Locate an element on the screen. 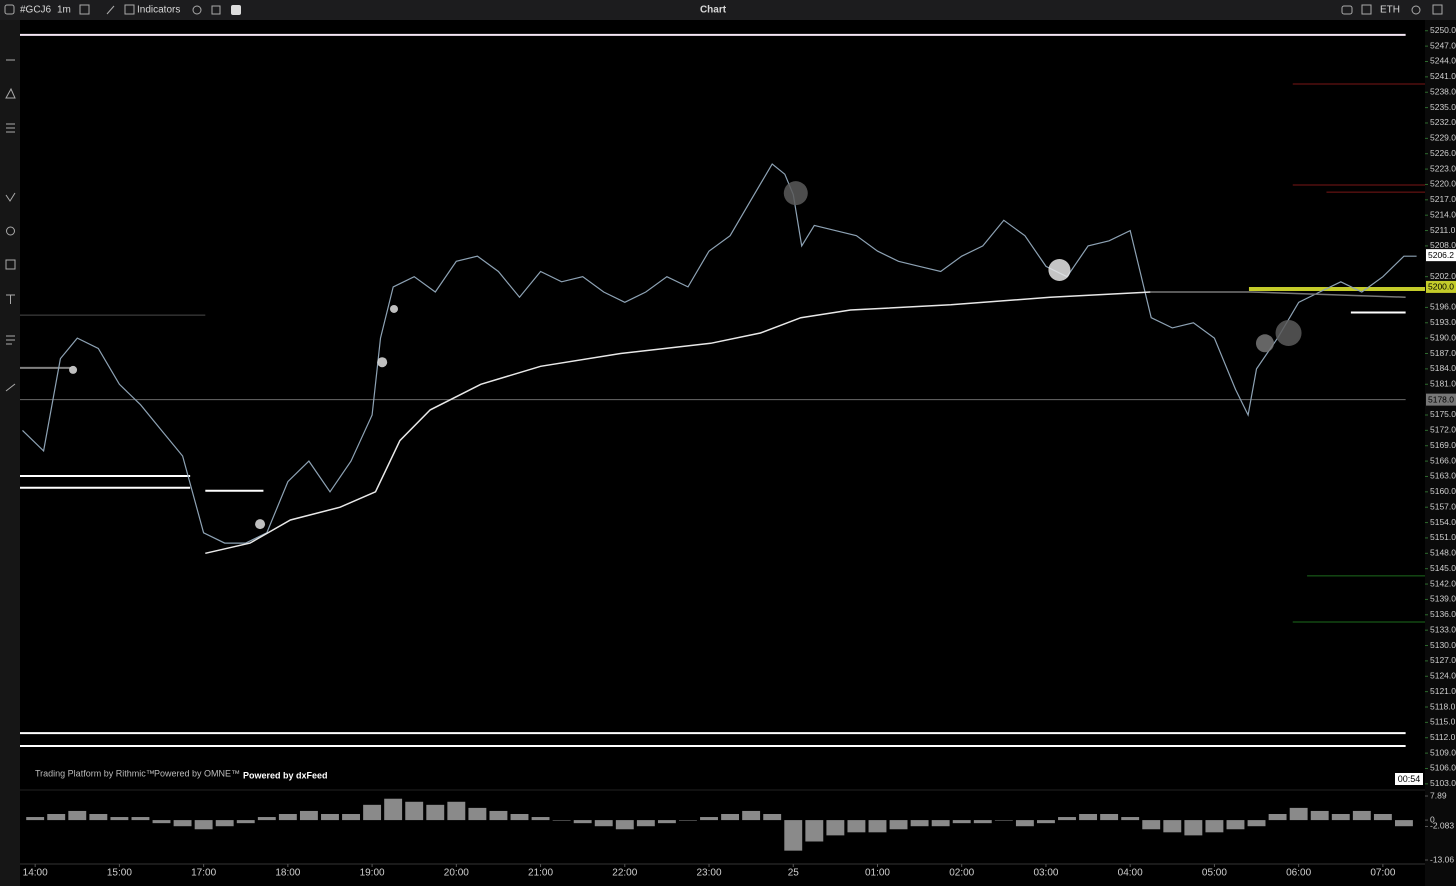 This screenshot has width=1456, height=886. y-tick-label: 5235.0 is located at coordinates (1443, 107).